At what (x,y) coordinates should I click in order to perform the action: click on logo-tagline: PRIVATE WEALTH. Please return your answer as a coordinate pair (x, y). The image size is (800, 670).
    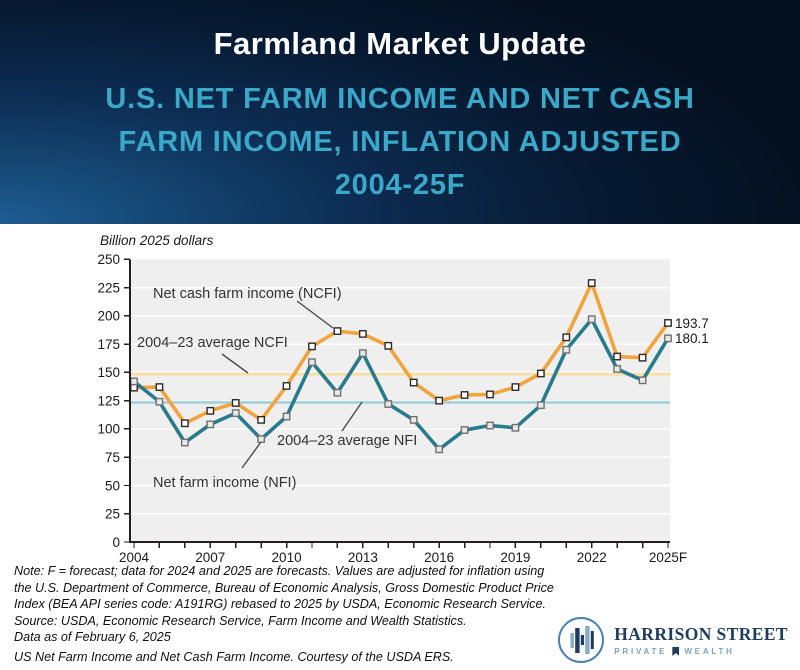
    Looking at the image, I should click on (701, 651).